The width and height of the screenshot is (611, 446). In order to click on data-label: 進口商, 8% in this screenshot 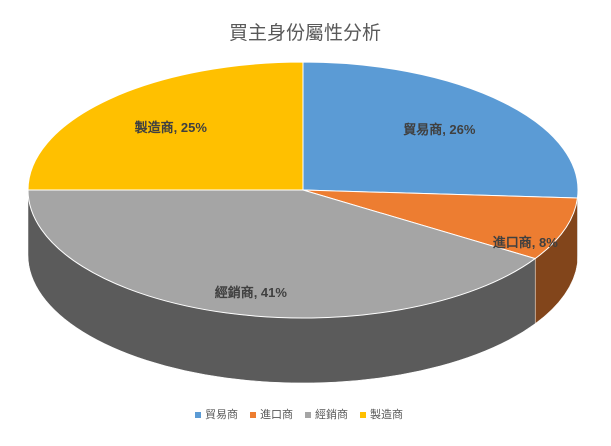, I will do `click(525, 242)`.